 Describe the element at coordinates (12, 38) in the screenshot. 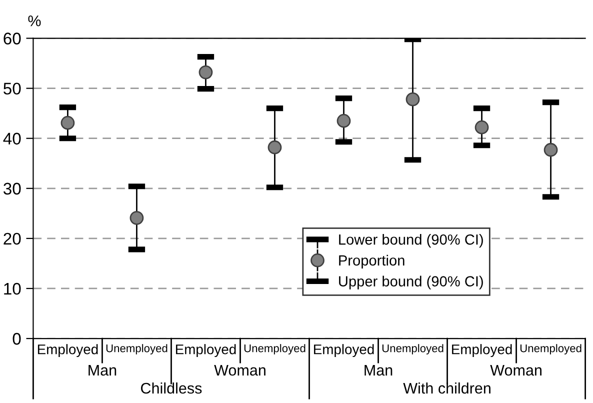

I see `y-tick-label: 60` at that location.